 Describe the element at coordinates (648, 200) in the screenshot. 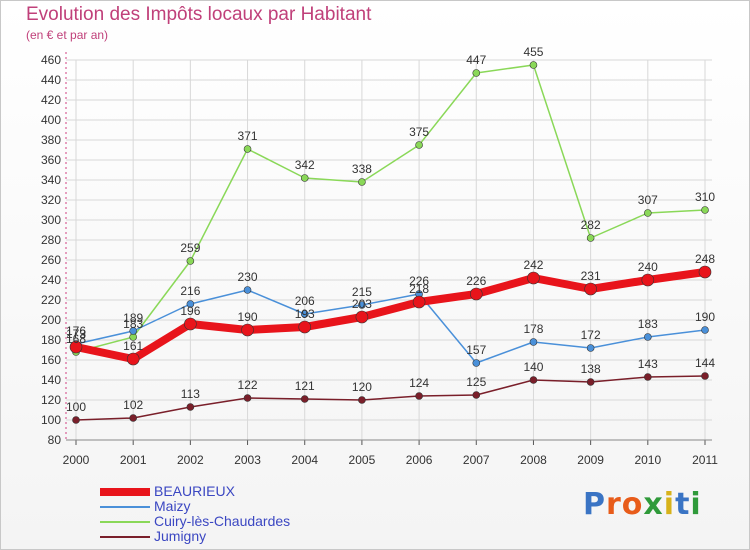

I see `data-label: 307` at that location.